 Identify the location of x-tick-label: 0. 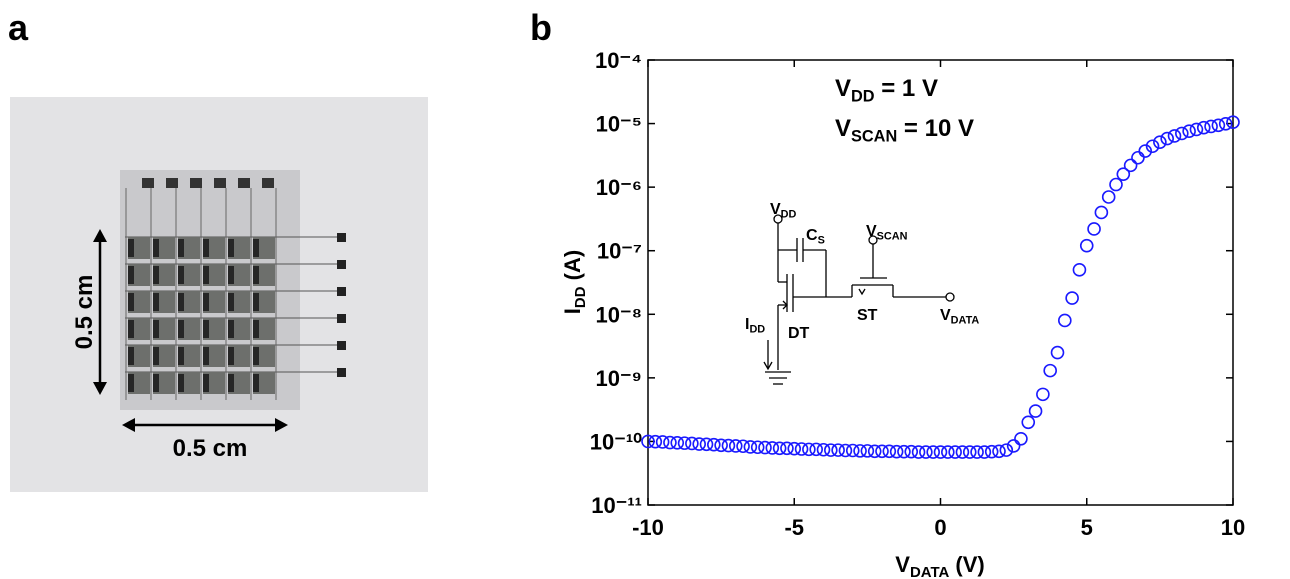
(940, 527).